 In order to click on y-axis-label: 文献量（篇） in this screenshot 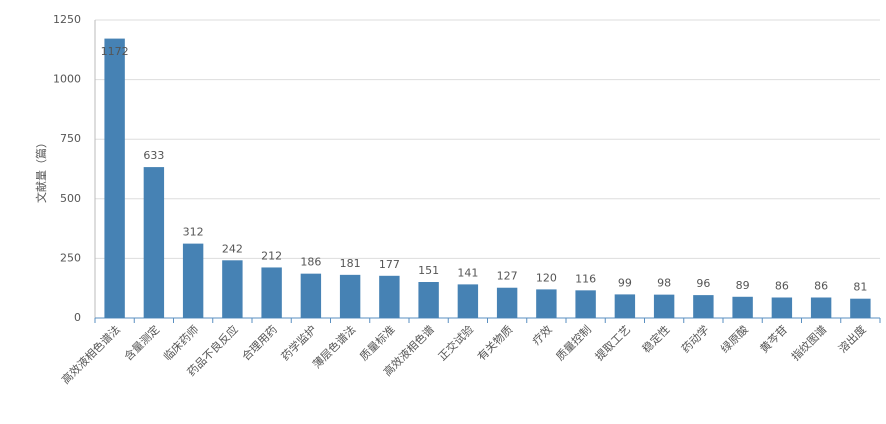, I will do `click(41, 170)`.